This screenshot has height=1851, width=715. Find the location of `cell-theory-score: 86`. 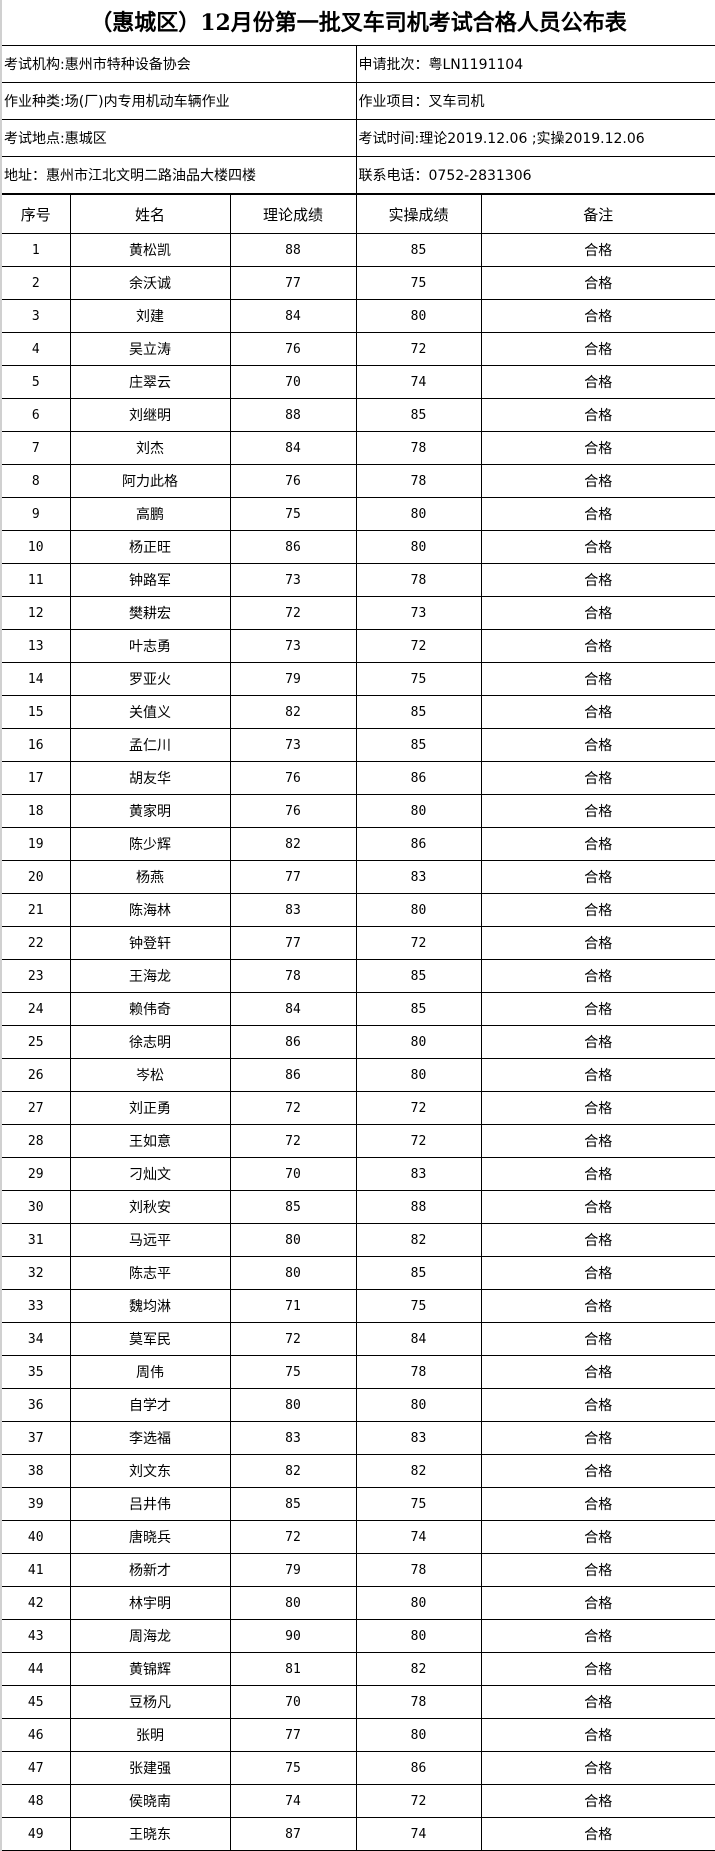

cell-theory-score: 86 is located at coordinates (293, 1075).